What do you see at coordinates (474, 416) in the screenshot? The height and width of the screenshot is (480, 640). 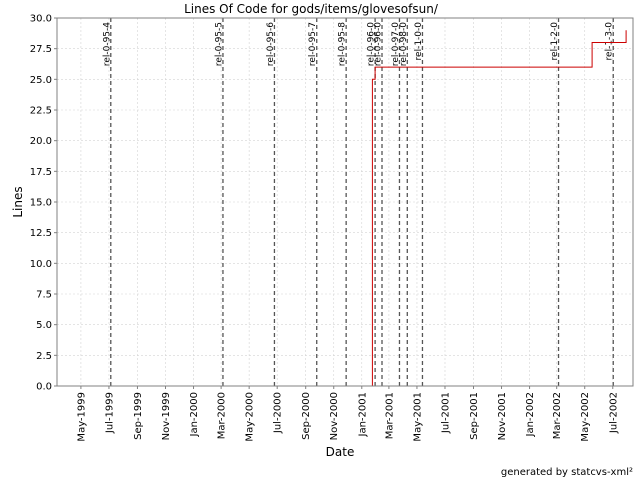 I see `x-tick-label: Sep-2001` at bounding box center [474, 416].